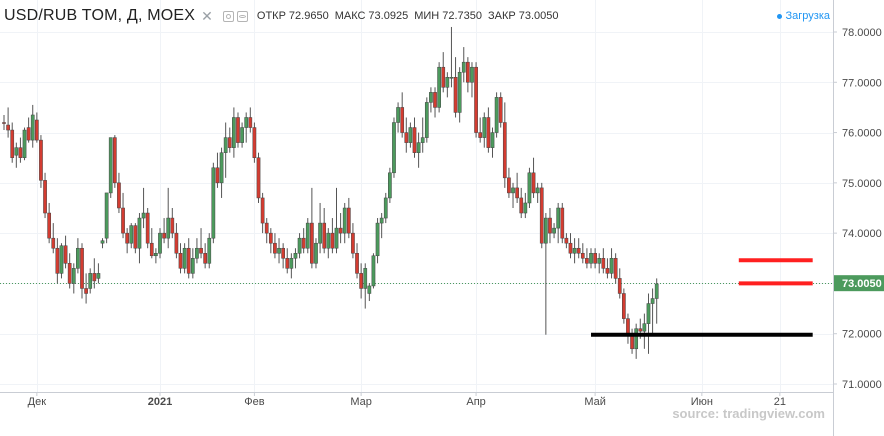 This screenshot has width=884, height=436. I want to click on low-value: 72.7350, so click(462, 16).